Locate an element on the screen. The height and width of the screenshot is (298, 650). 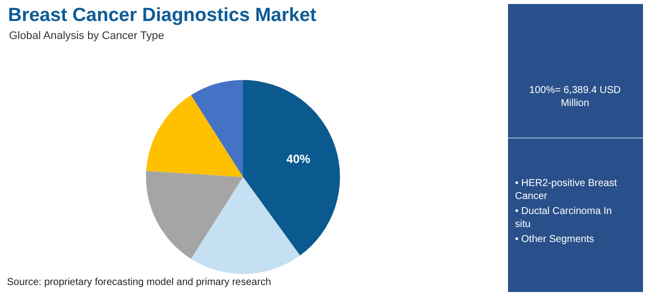
text: • Other Segments is located at coordinates (554, 239).